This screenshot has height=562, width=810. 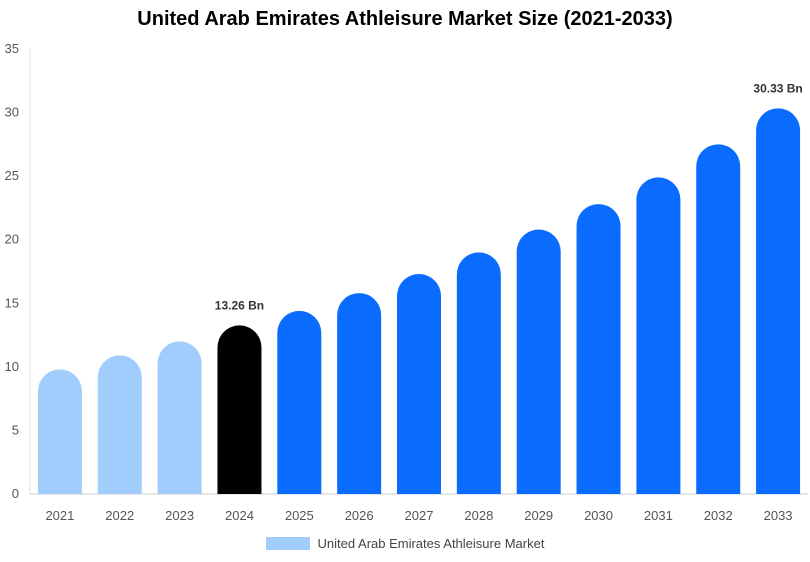 I want to click on x-tick-label: 2027, so click(x=419, y=515).